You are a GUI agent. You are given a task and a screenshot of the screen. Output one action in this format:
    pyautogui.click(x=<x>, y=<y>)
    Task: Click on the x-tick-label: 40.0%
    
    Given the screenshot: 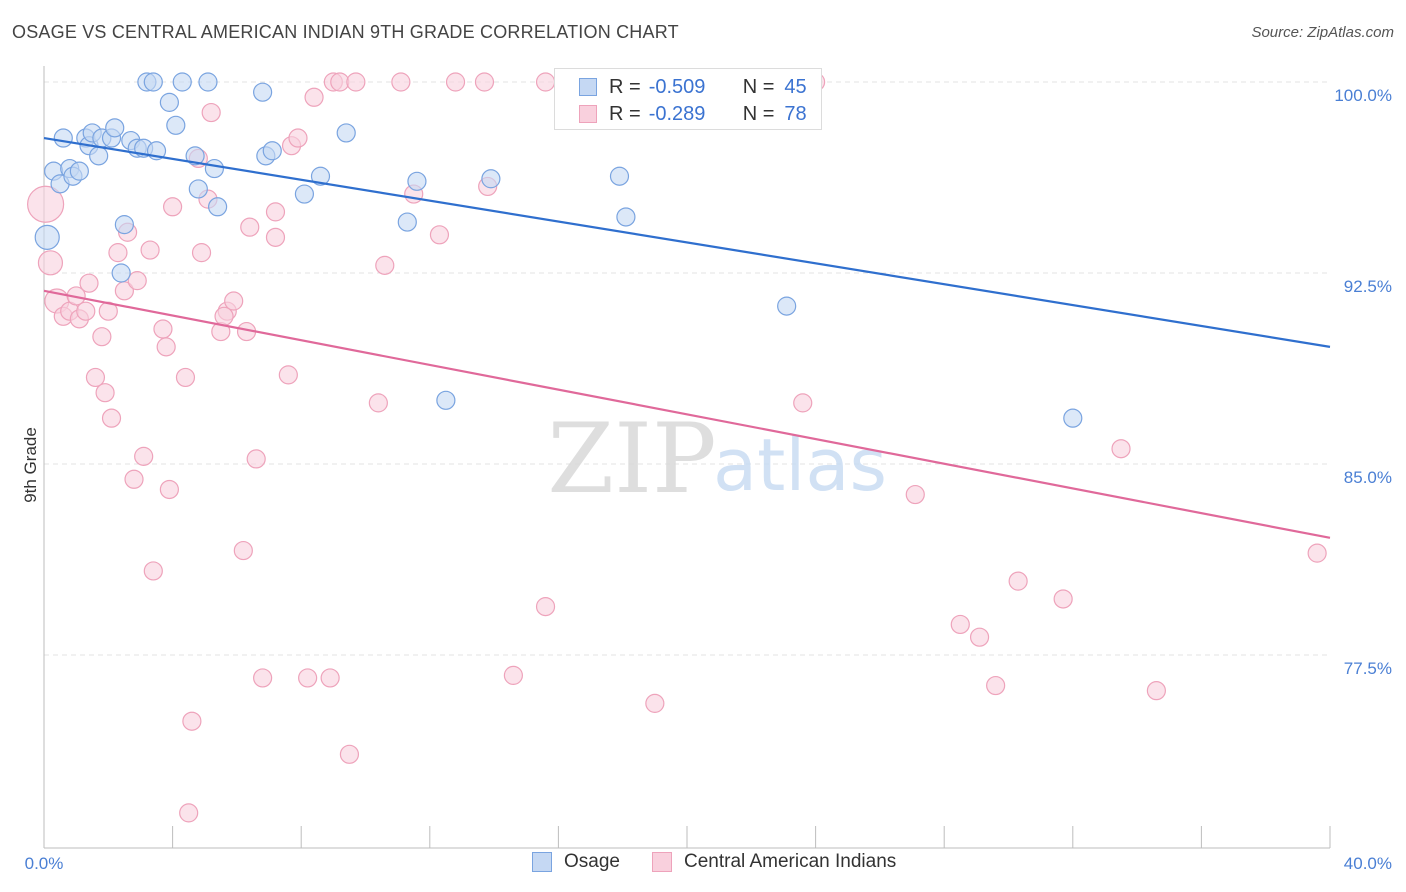 What is the action you would take?
    pyautogui.click(x=1368, y=863)
    